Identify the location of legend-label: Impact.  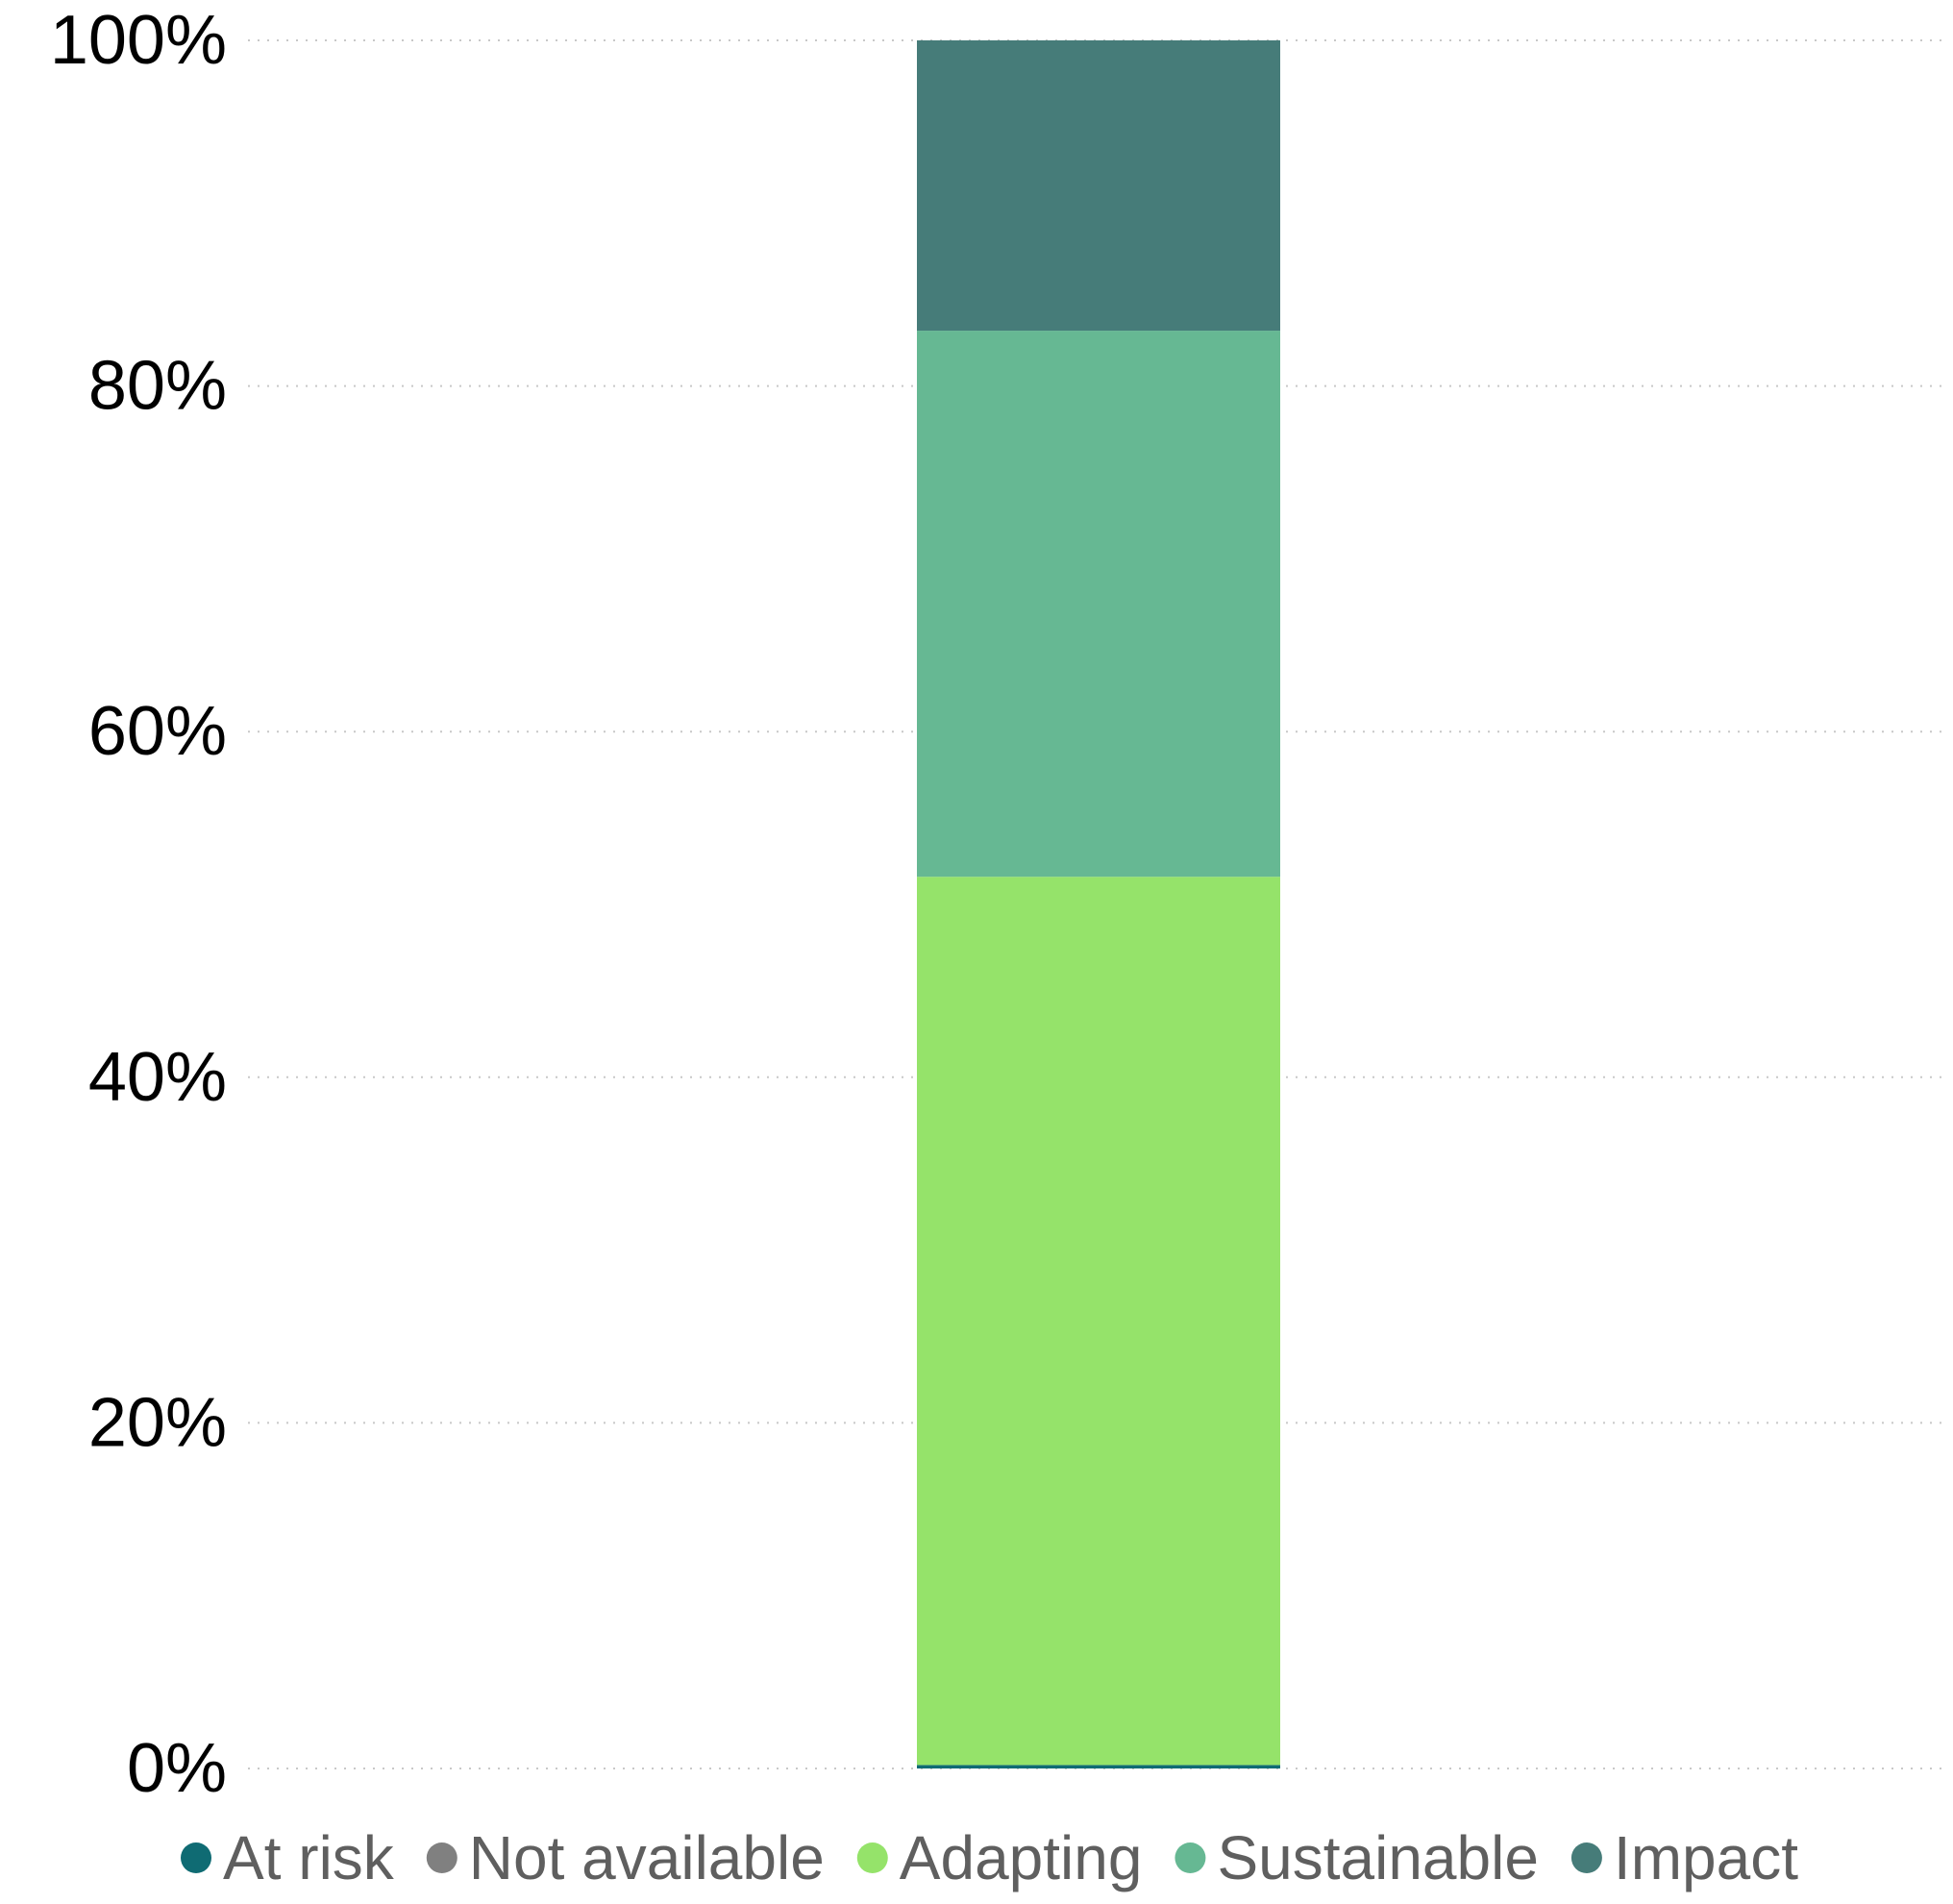
(1706, 1857).